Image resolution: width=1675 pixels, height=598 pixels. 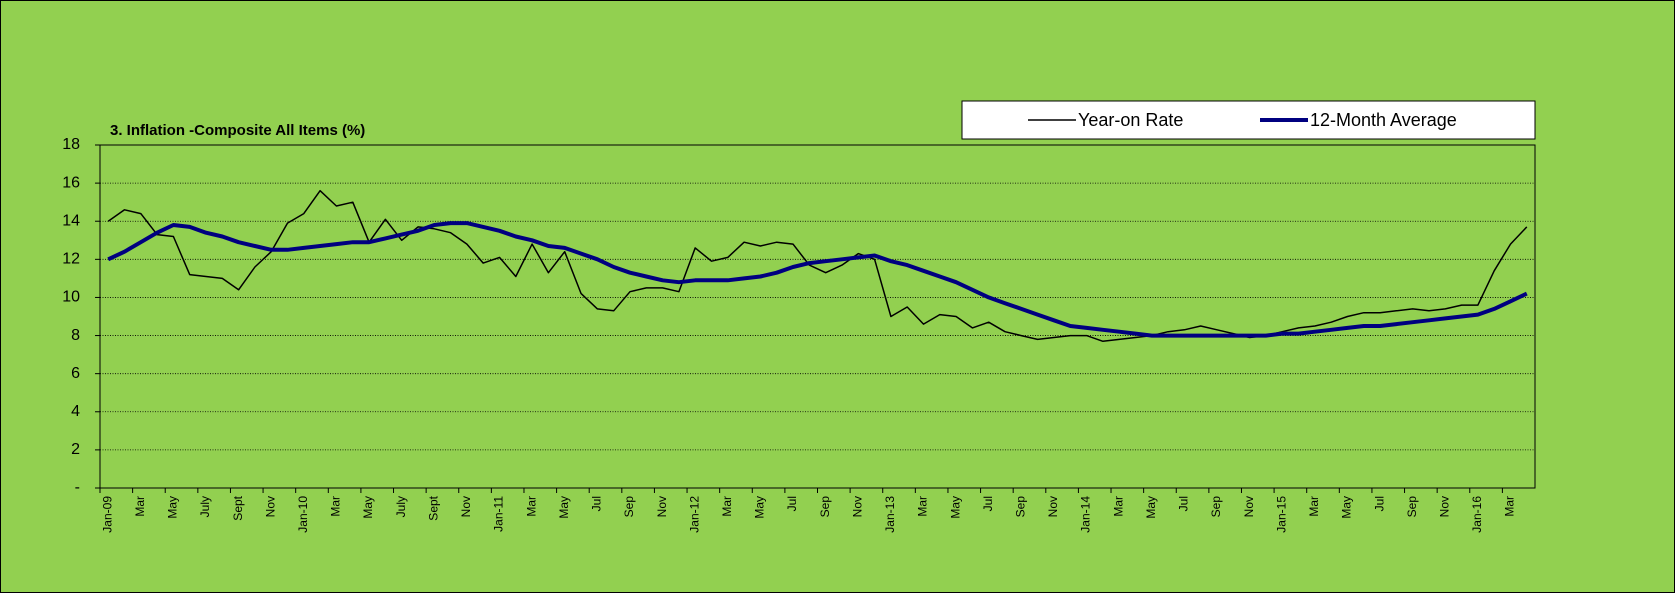 What do you see at coordinates (1383, 120) in the screenshot?
I see `legend-label: 12-Month Average` at bounding box center [1383, 120].